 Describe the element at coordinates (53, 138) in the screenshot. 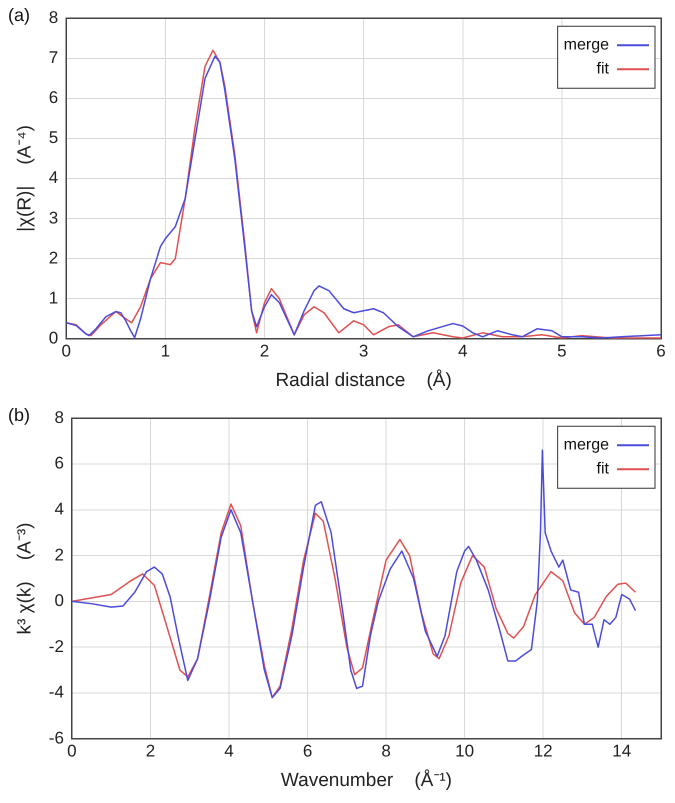

I see `y-tick-label: 5` at that location.